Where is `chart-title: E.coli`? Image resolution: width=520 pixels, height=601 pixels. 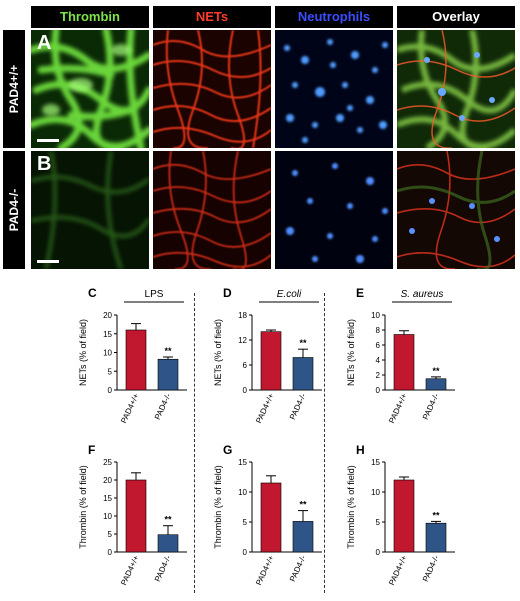 chart-title: E.coli is located at coordinates (289, 294).